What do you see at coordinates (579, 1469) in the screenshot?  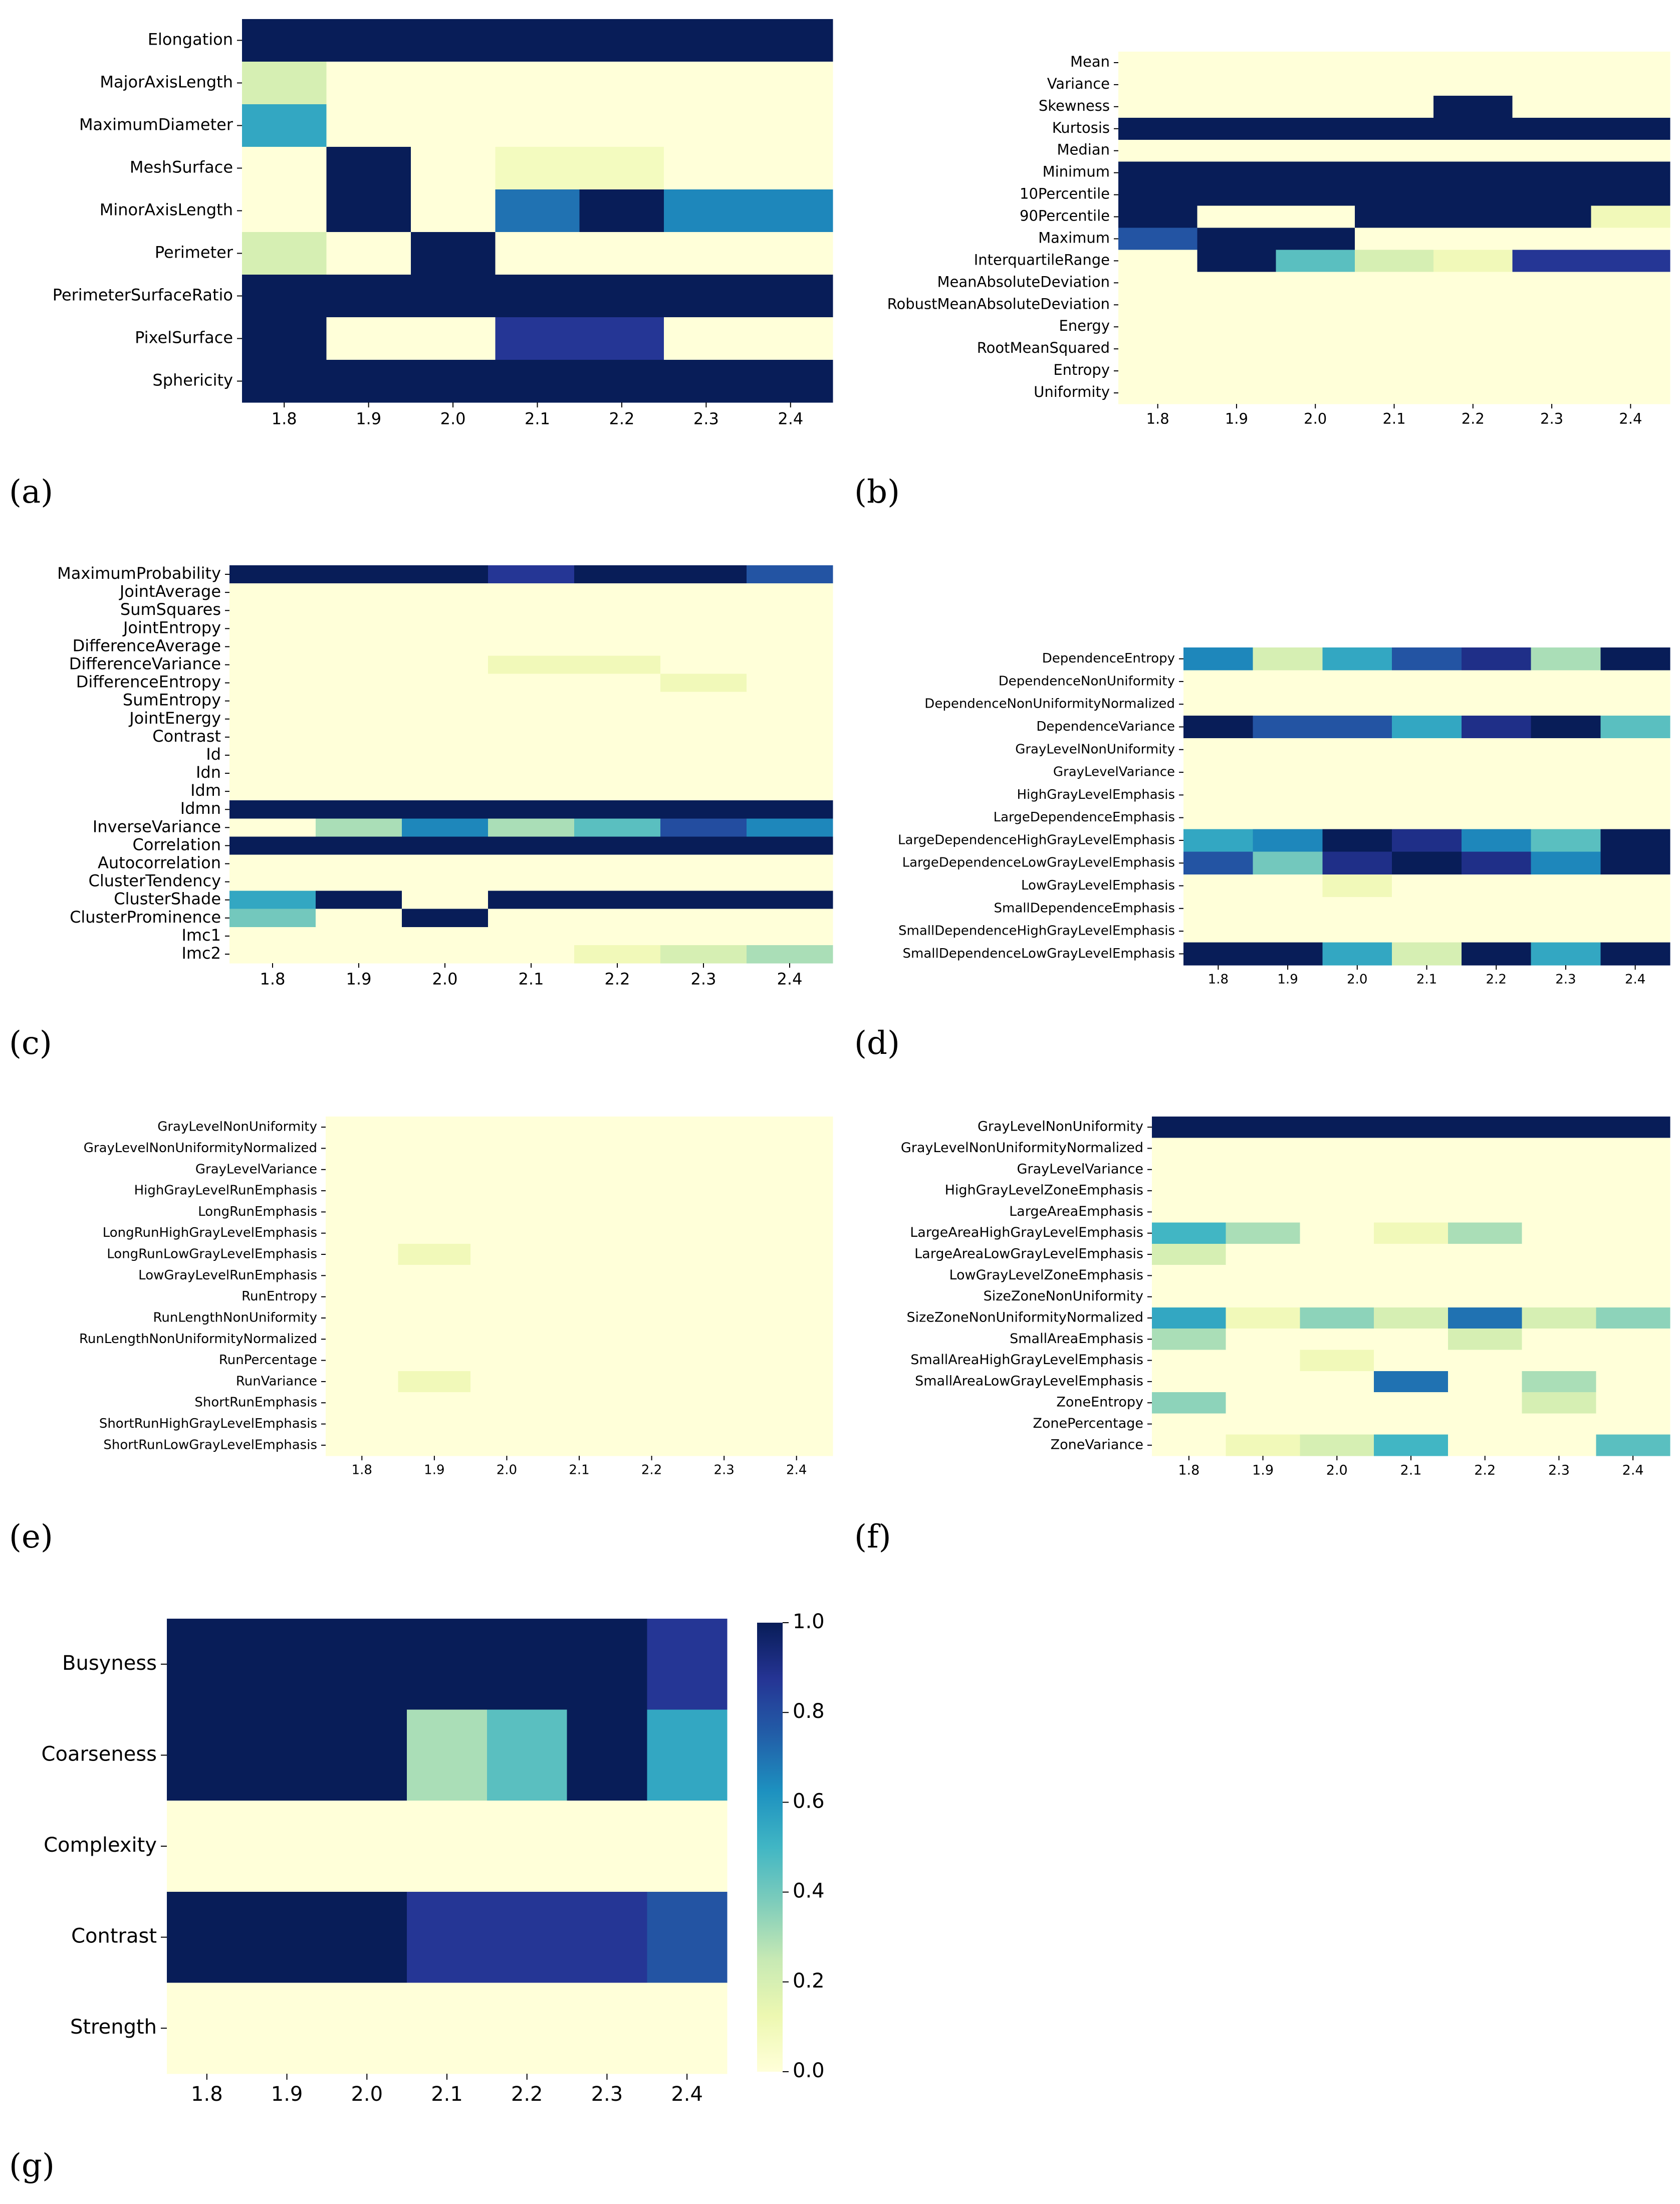 I see `x-tick-label: 2.1` at bounding box center [579, 1469].